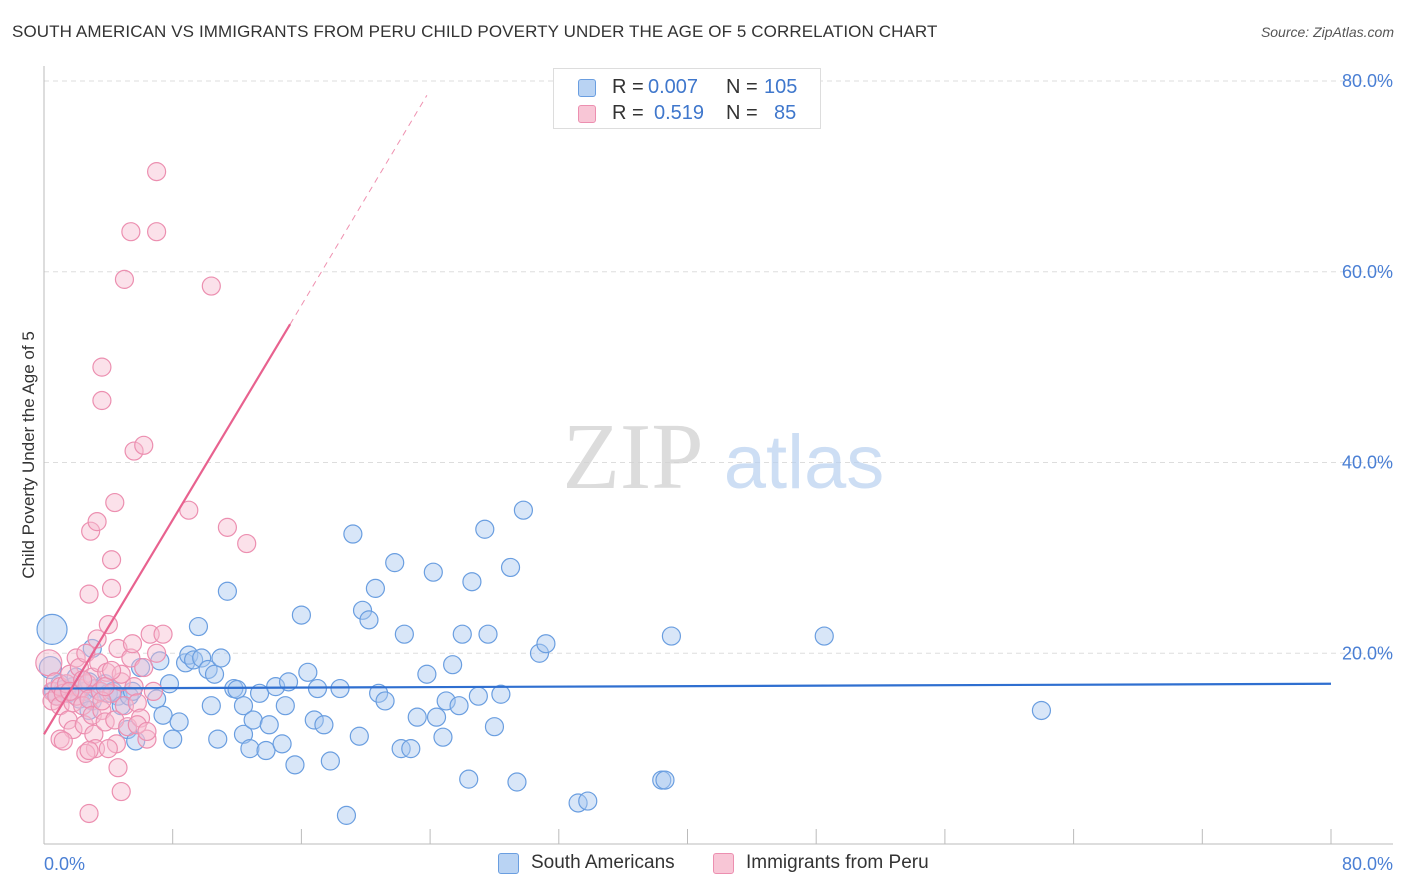 This screenshot has height=892, width=1406. Describe the element at coordinates (781, 87) in the screenshot. I see `legend-n-value: 105` at that location.